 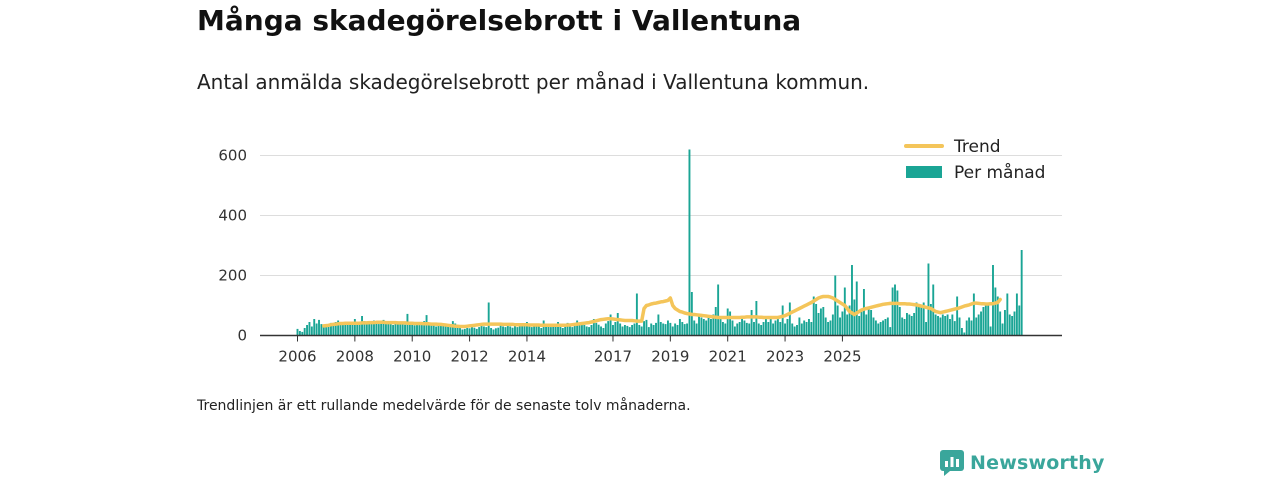 I want to click on newsworthy-logo-icon, so click(x=952, y=463).